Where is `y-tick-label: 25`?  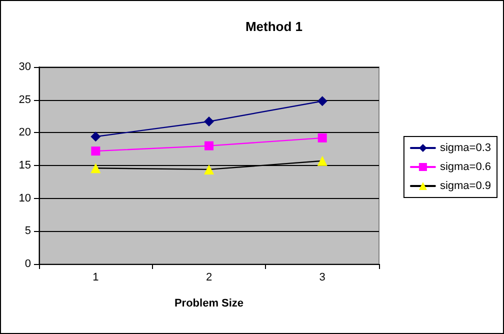 y-tick-label: 25 is located at coordinates (24, 100).